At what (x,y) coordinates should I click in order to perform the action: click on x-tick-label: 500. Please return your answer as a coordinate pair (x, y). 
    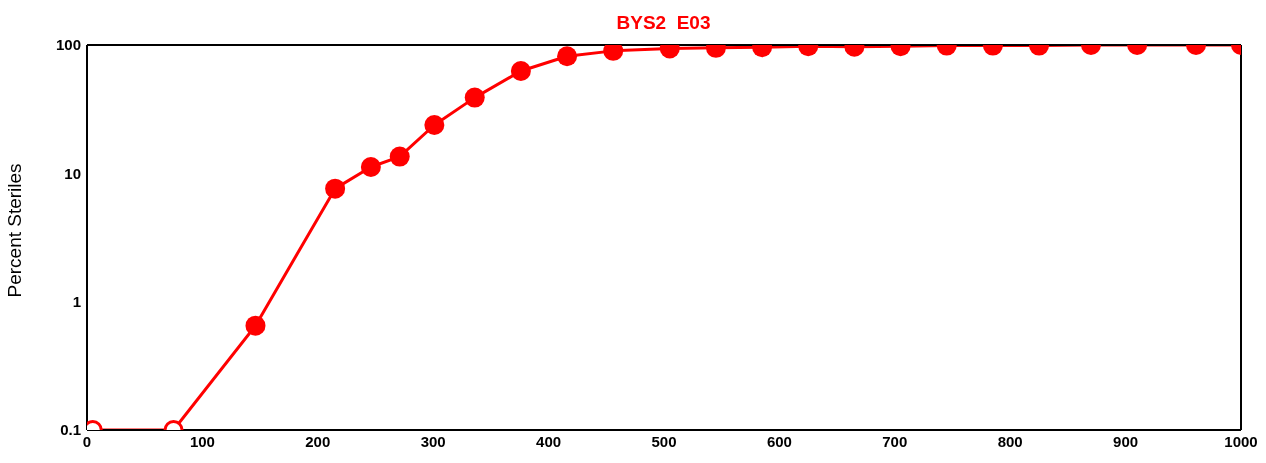
    Looking at the image, I should click on (664, 441).